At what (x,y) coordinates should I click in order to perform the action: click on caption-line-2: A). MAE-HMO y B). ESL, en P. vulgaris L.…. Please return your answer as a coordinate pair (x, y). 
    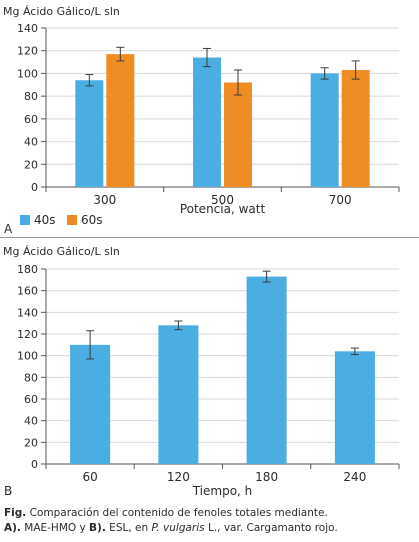
    Looking at the image, I should click on (210, 528).